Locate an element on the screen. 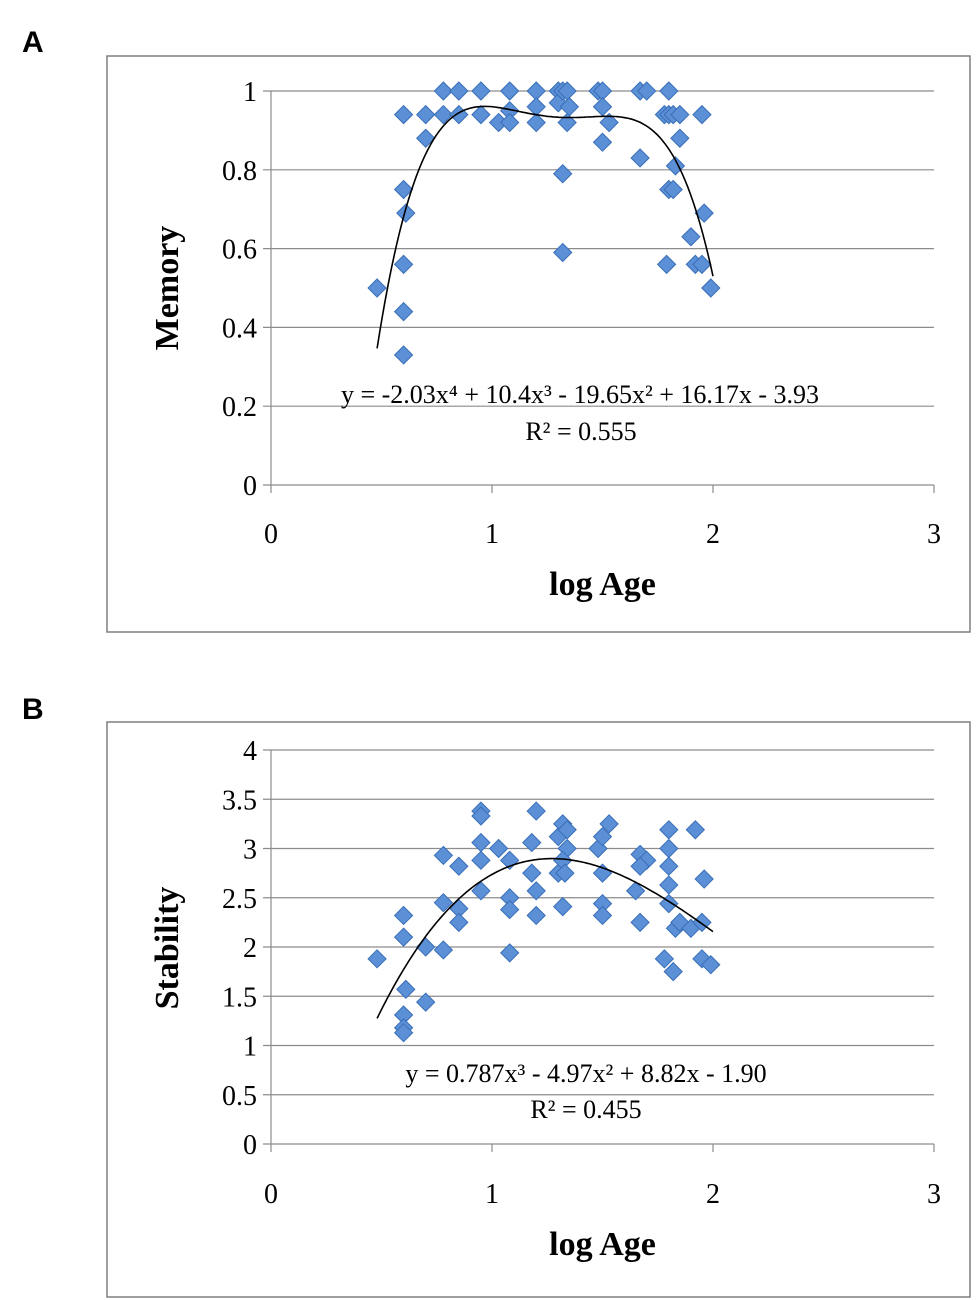 The height and width of the screenshot is (1300, 978). y-tick-label: 0.4 is located at coordinates (239, 328).